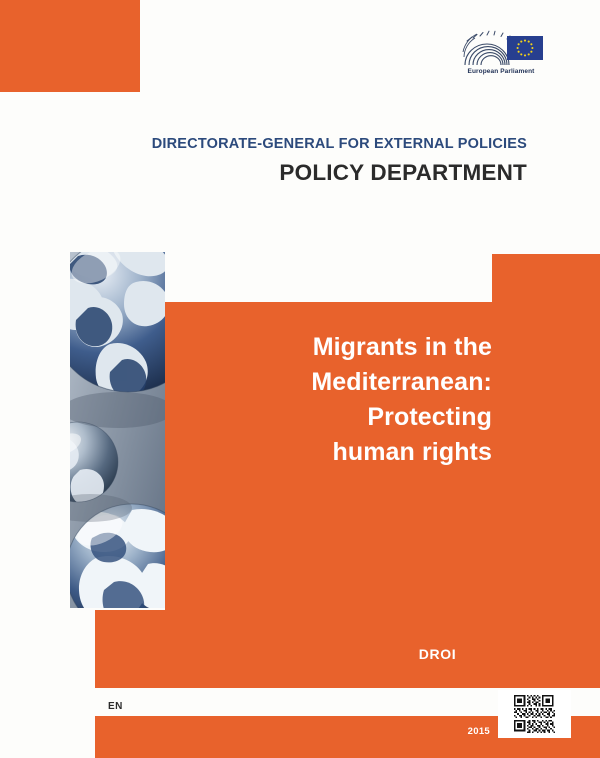  I want to click on cover-globes-image, so click(117, 430).